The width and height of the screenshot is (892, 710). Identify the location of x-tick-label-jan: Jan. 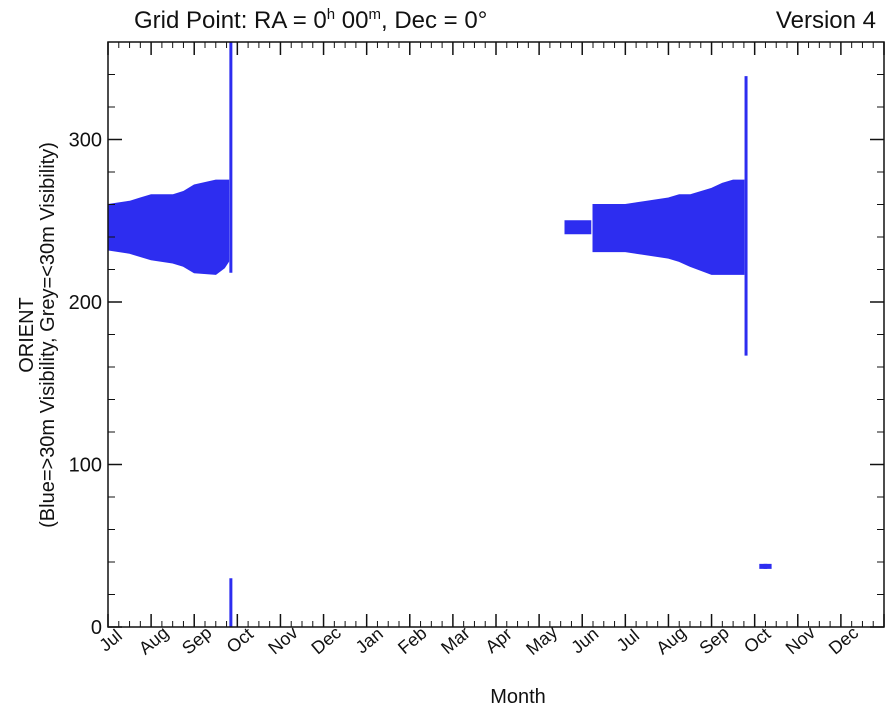
(369, 640).